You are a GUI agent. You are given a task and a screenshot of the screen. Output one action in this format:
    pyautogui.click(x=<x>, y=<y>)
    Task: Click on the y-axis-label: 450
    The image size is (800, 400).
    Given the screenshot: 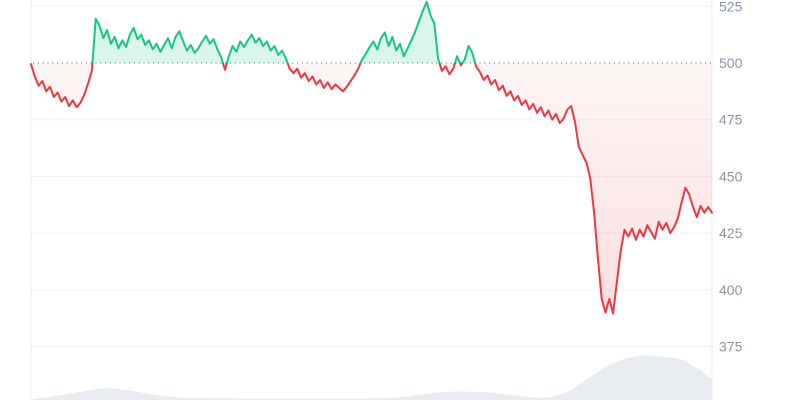 What is the action you would take?
    pyautogui.click(x=731, y=176)
    